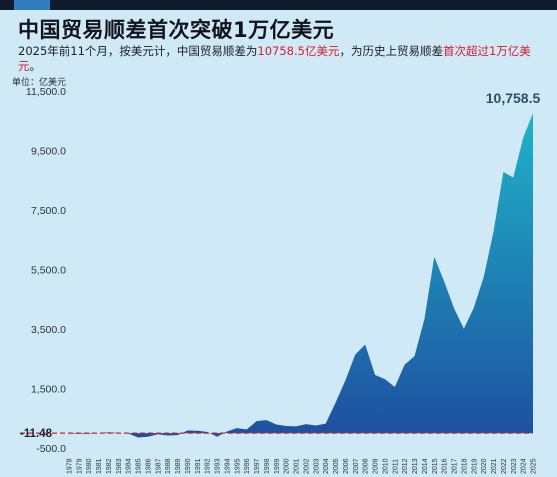 This screenshot has width=557, height=477. Describe the element at coordinates (445, 466) in the screenshot. I see `x-tick-label: 2016` at that location.